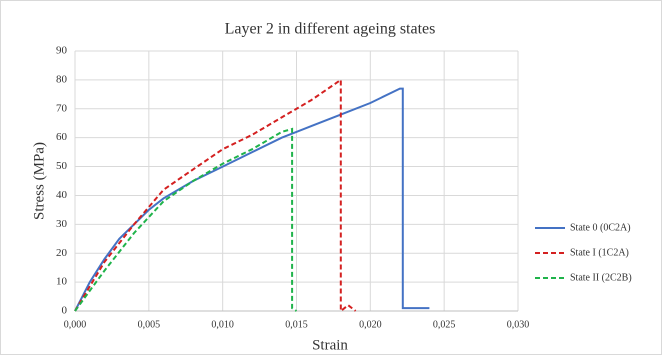 This screenshot has height=355, width=662. Describe the element at coordinates (222, 324) in the screenshot. I see `x-tick-label: 0,010` at that location.